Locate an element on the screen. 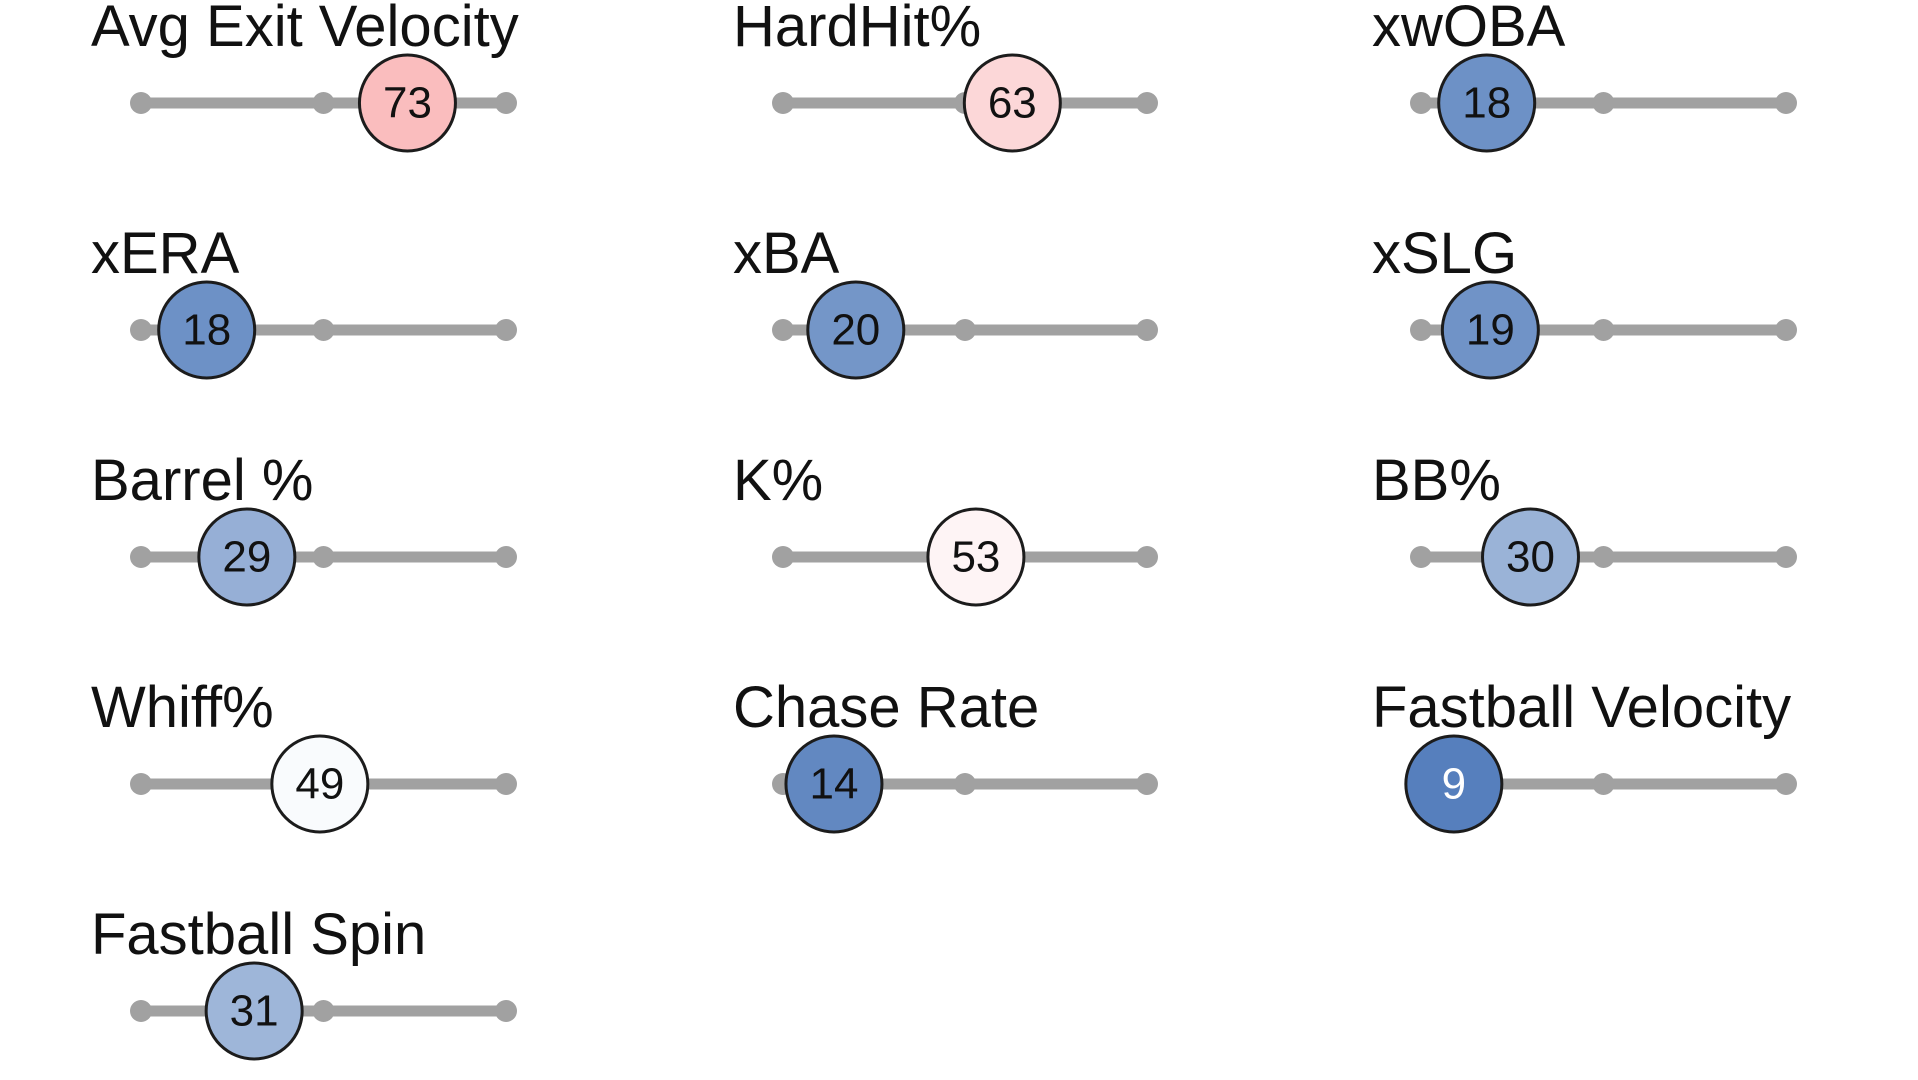  metric-label: xSLG is located at coordinates (1444, 253).